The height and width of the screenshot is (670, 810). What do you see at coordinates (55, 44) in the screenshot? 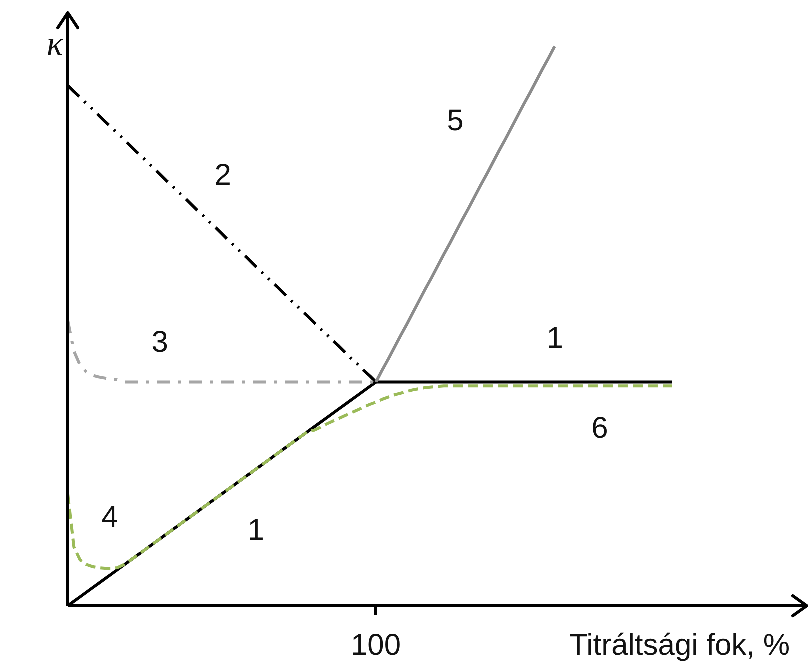
I see `y-axis-title: κ` at bounding box center [55, 44].